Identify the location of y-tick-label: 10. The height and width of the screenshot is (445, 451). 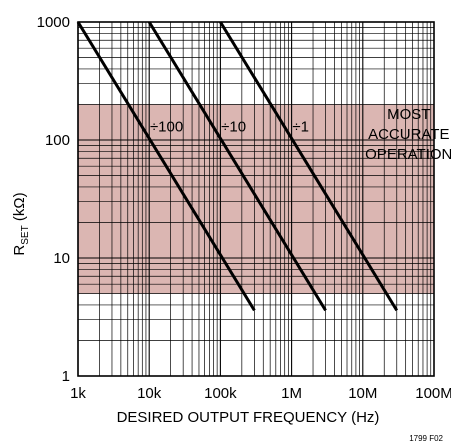
(61, 258).